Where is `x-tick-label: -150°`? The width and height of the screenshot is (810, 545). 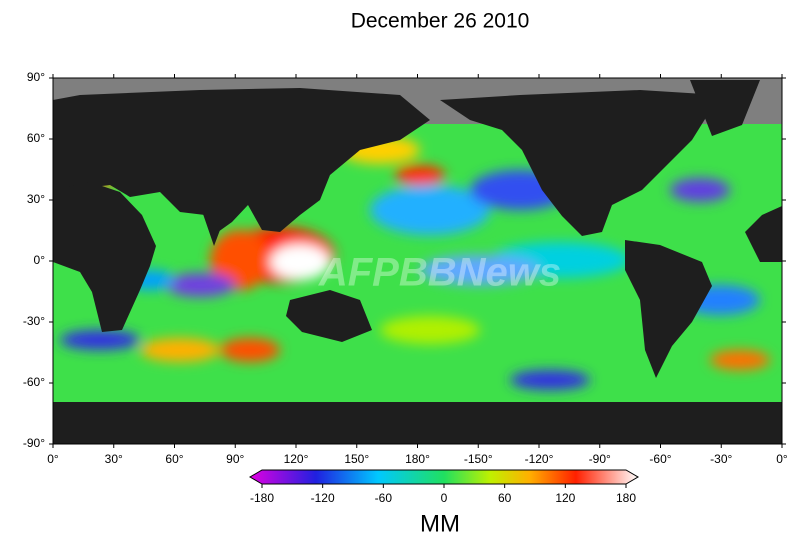 x-tick-label: -150° is located at coordinates (478, 459).